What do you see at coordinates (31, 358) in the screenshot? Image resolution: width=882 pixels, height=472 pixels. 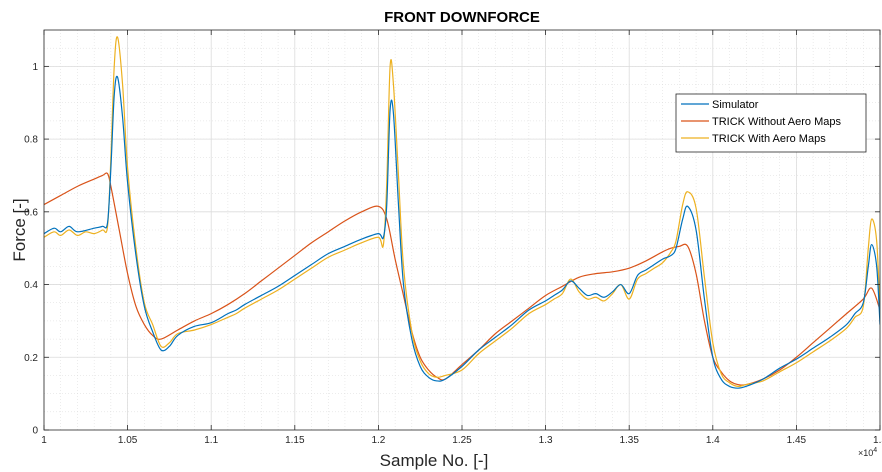 I see `y-tick-label: 0.2` at bounding box center [31, 358].